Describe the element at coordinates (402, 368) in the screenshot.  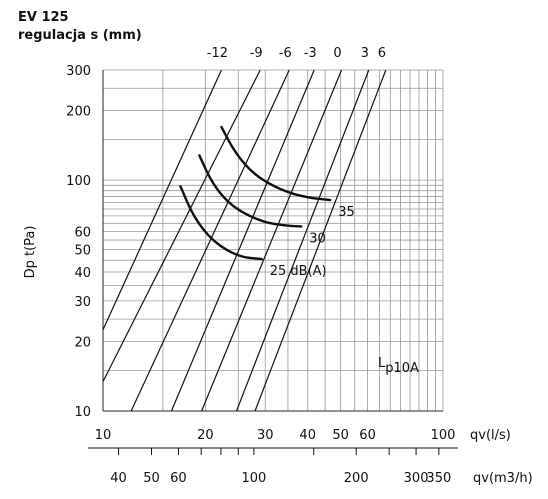
I see `lp10a-subscript: p10A` at that location.